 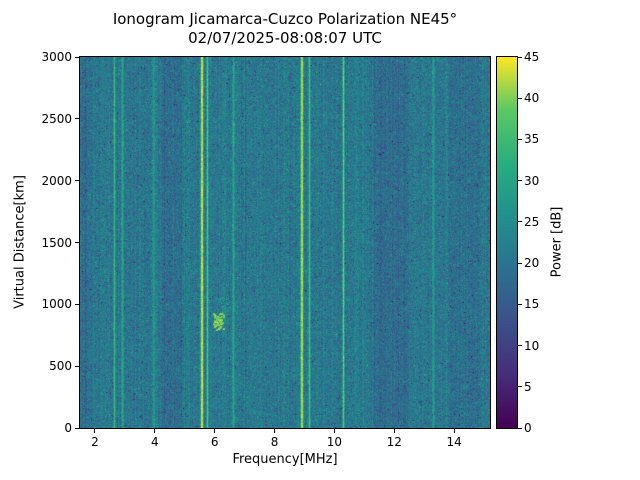 I want to click on colorbar-tick-label: 0, so click(x=528, y=428).